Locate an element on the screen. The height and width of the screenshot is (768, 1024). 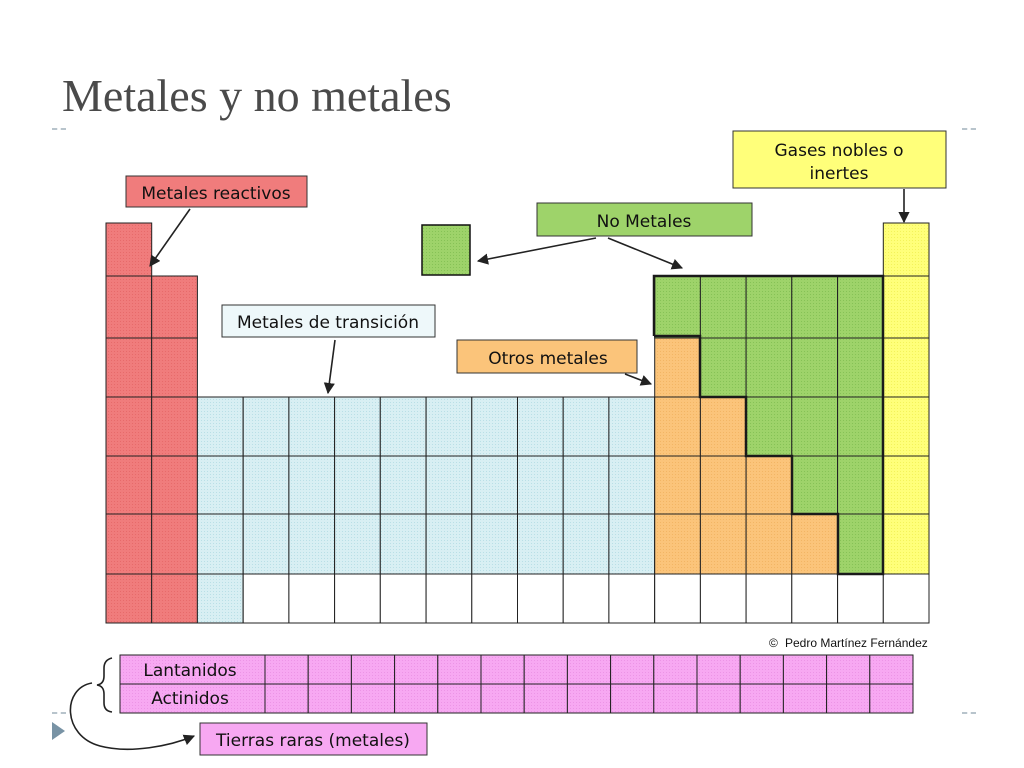
slide-title: Metales y no metales is located at coordinates (257, 95).